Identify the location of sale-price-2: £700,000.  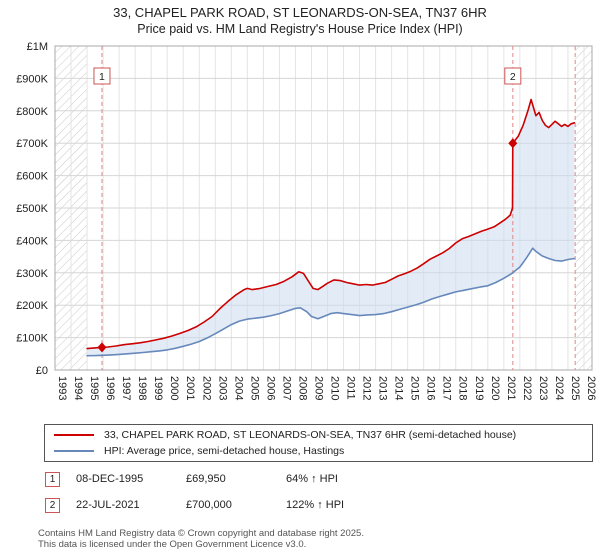
(209, 505).